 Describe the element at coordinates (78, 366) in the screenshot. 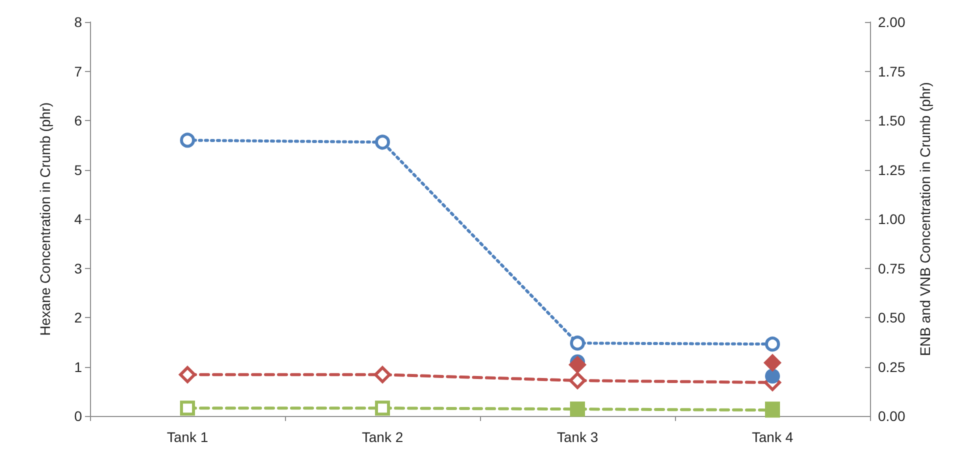

I see `y-tick-label: 1` at that location.